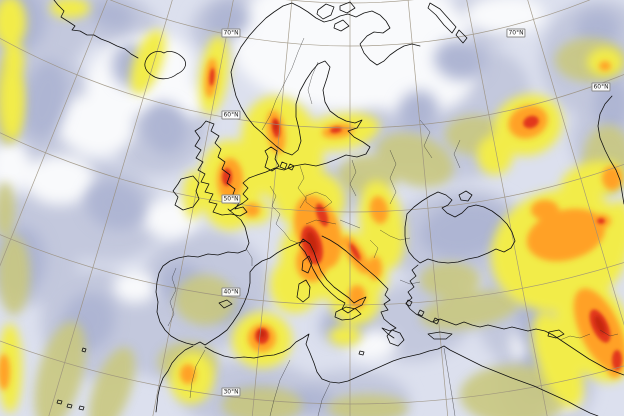 The image size is (624, 416). What do you see at coordinates (221, 168) in the screenshot?
I see `coastline-great-britain` at bounding box center [221, 168].